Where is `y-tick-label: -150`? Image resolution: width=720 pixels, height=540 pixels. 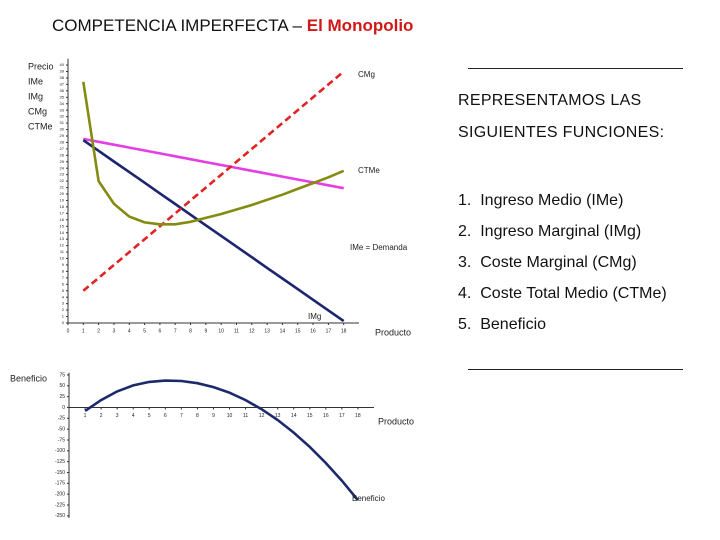
y-tick-label: -150 is located at coordinates (60, 473).